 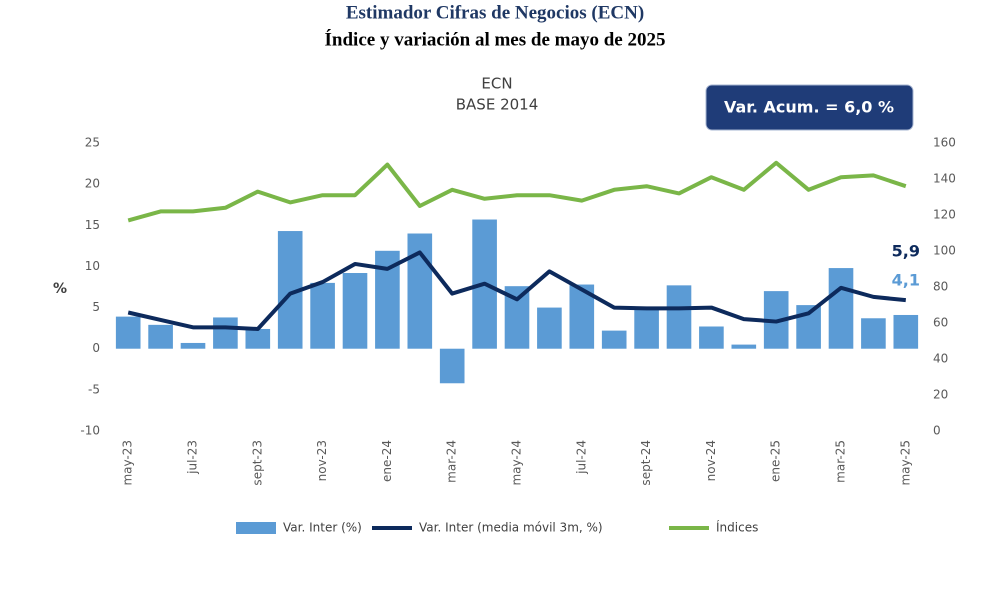 What do you see at coordinates (452, 461) in the screenshot?
I see `x-tick-label: mar-24` at bounding box center [452, 461].